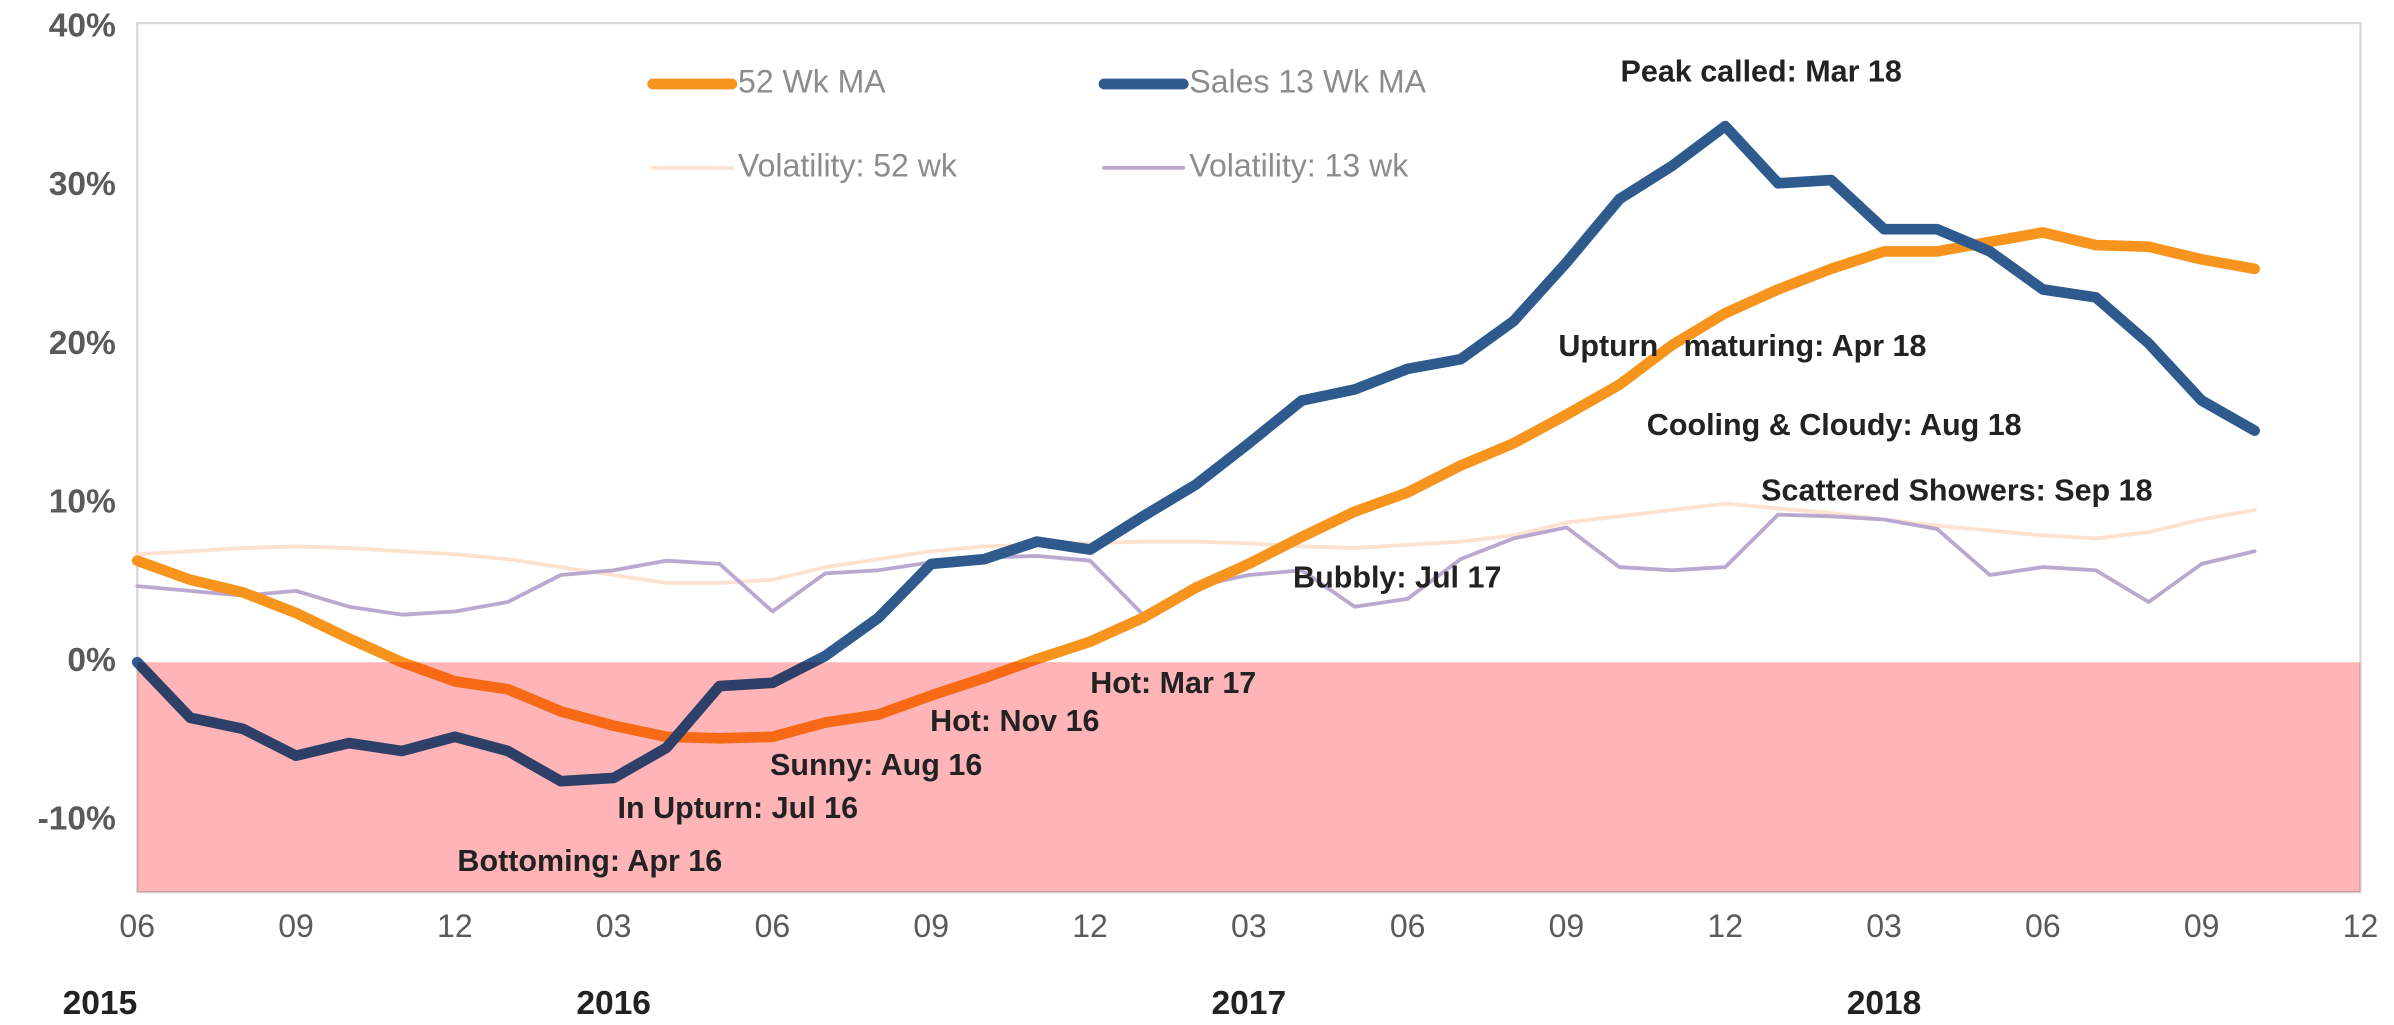 The height and width of the screenshot is (1025, 2394). What do you see at coordinates (1307, 81) in the screenshot?
I see `legend-label: Sales 13 Wk MA` at bounding box center [1307, 81].